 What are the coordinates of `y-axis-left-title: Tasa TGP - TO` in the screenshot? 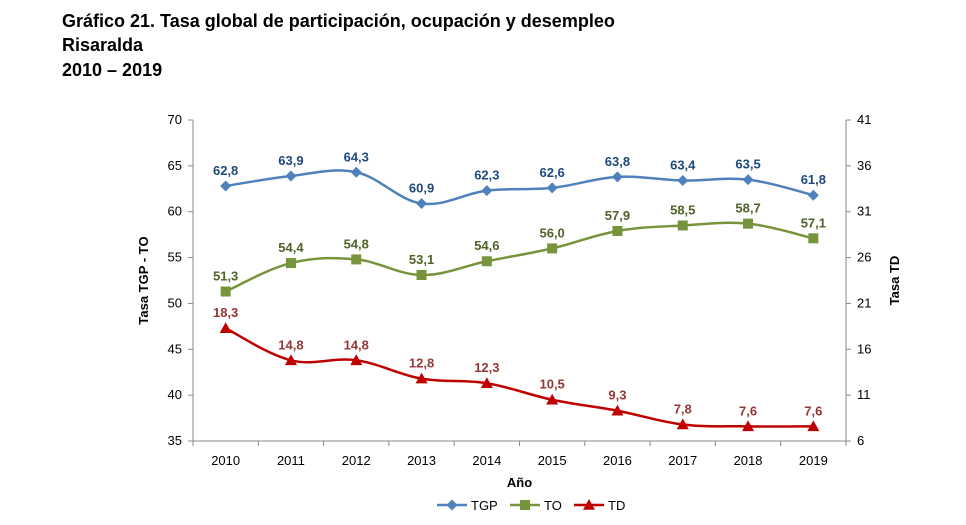 It's located at (143, 280).